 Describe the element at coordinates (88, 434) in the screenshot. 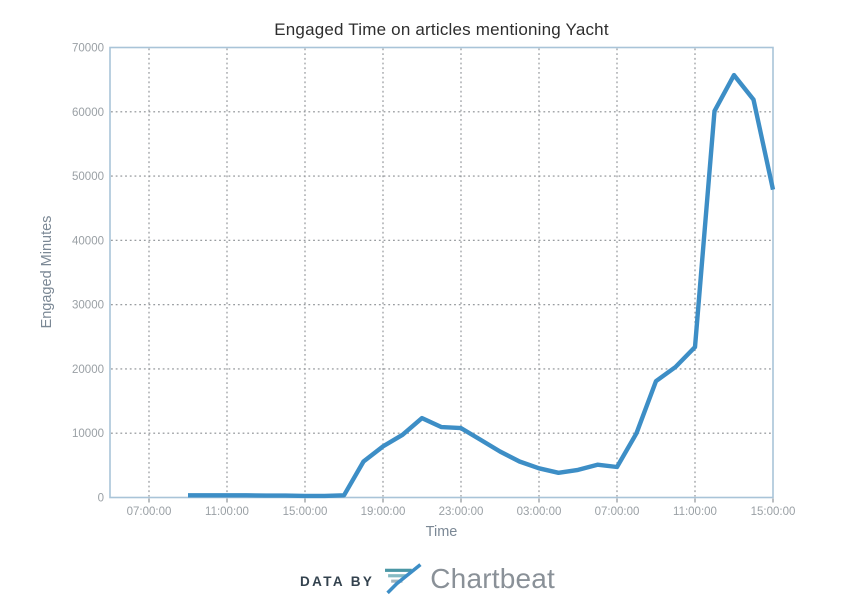

I see `y-tick-label: 10000` at that location.